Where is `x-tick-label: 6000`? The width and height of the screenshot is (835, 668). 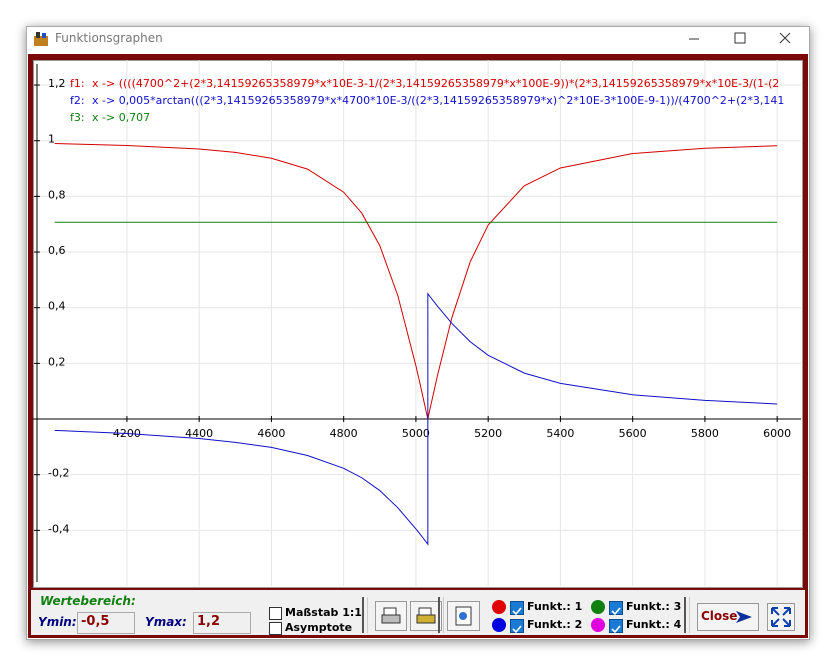
x-tick-label: 6000 is located at coordinates (777, 433).